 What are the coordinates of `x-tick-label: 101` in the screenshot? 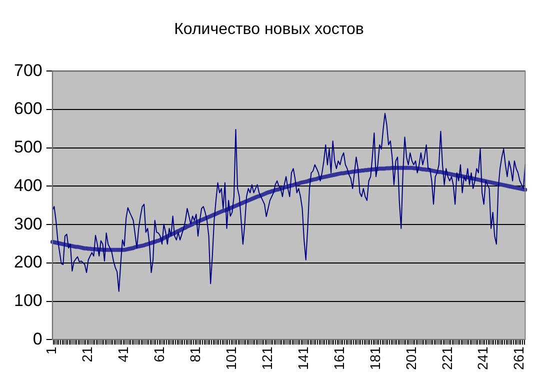 It's located at (231, 358).